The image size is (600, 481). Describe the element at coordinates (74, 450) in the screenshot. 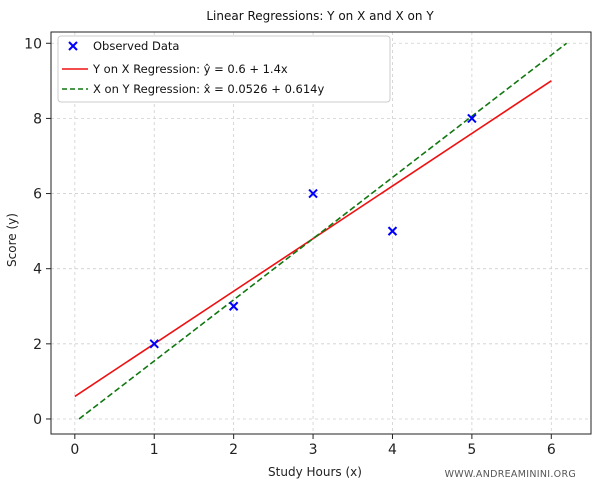

I see `x-tick-label: 0` at that location.